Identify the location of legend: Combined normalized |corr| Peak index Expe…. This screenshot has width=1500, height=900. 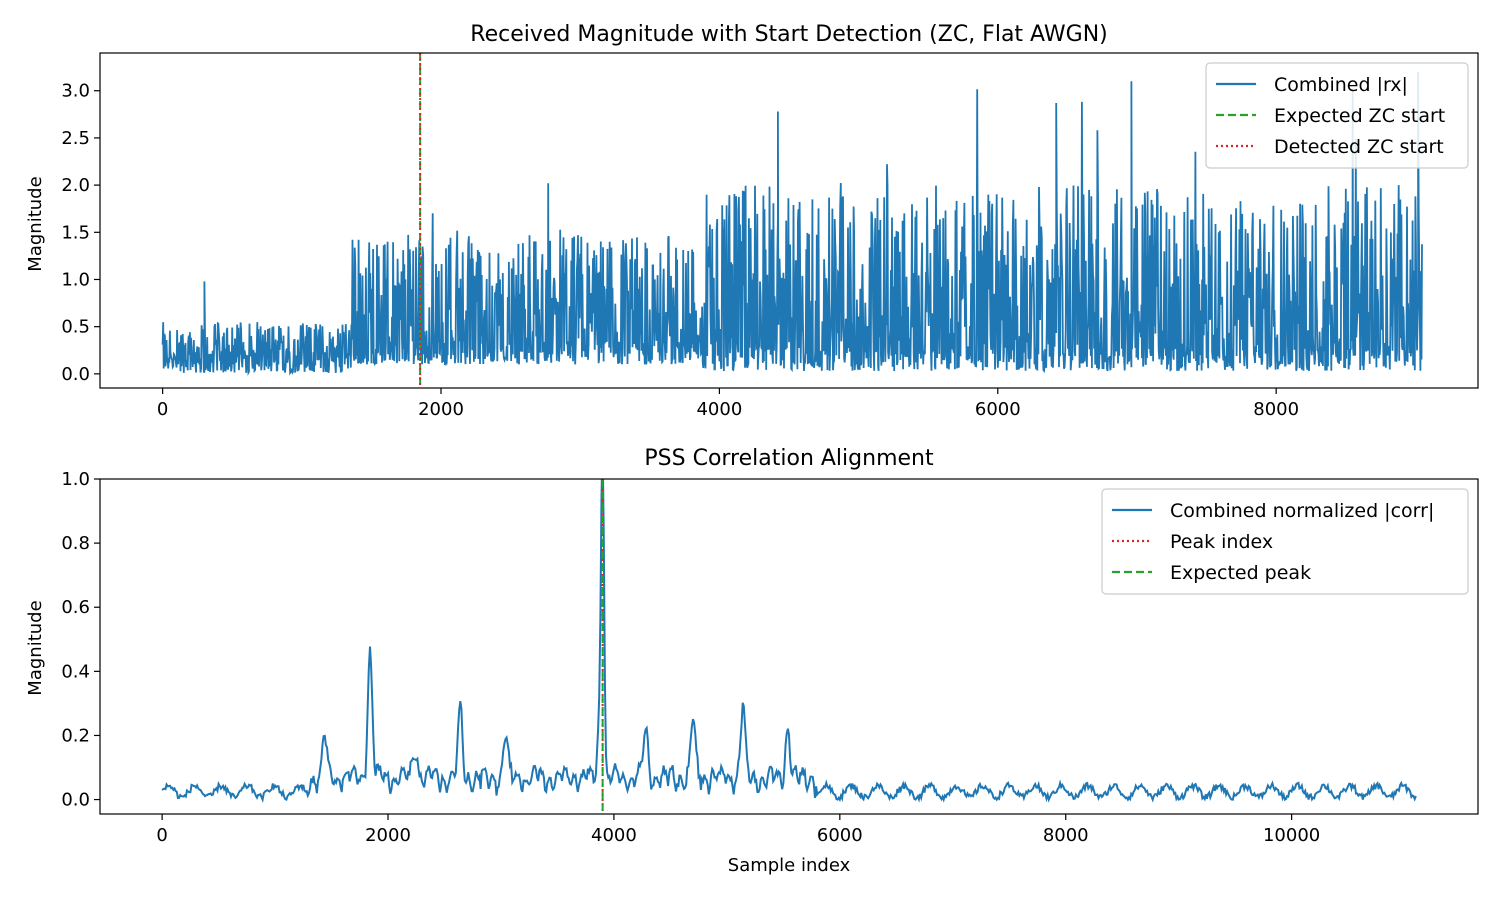
(1285, 541).